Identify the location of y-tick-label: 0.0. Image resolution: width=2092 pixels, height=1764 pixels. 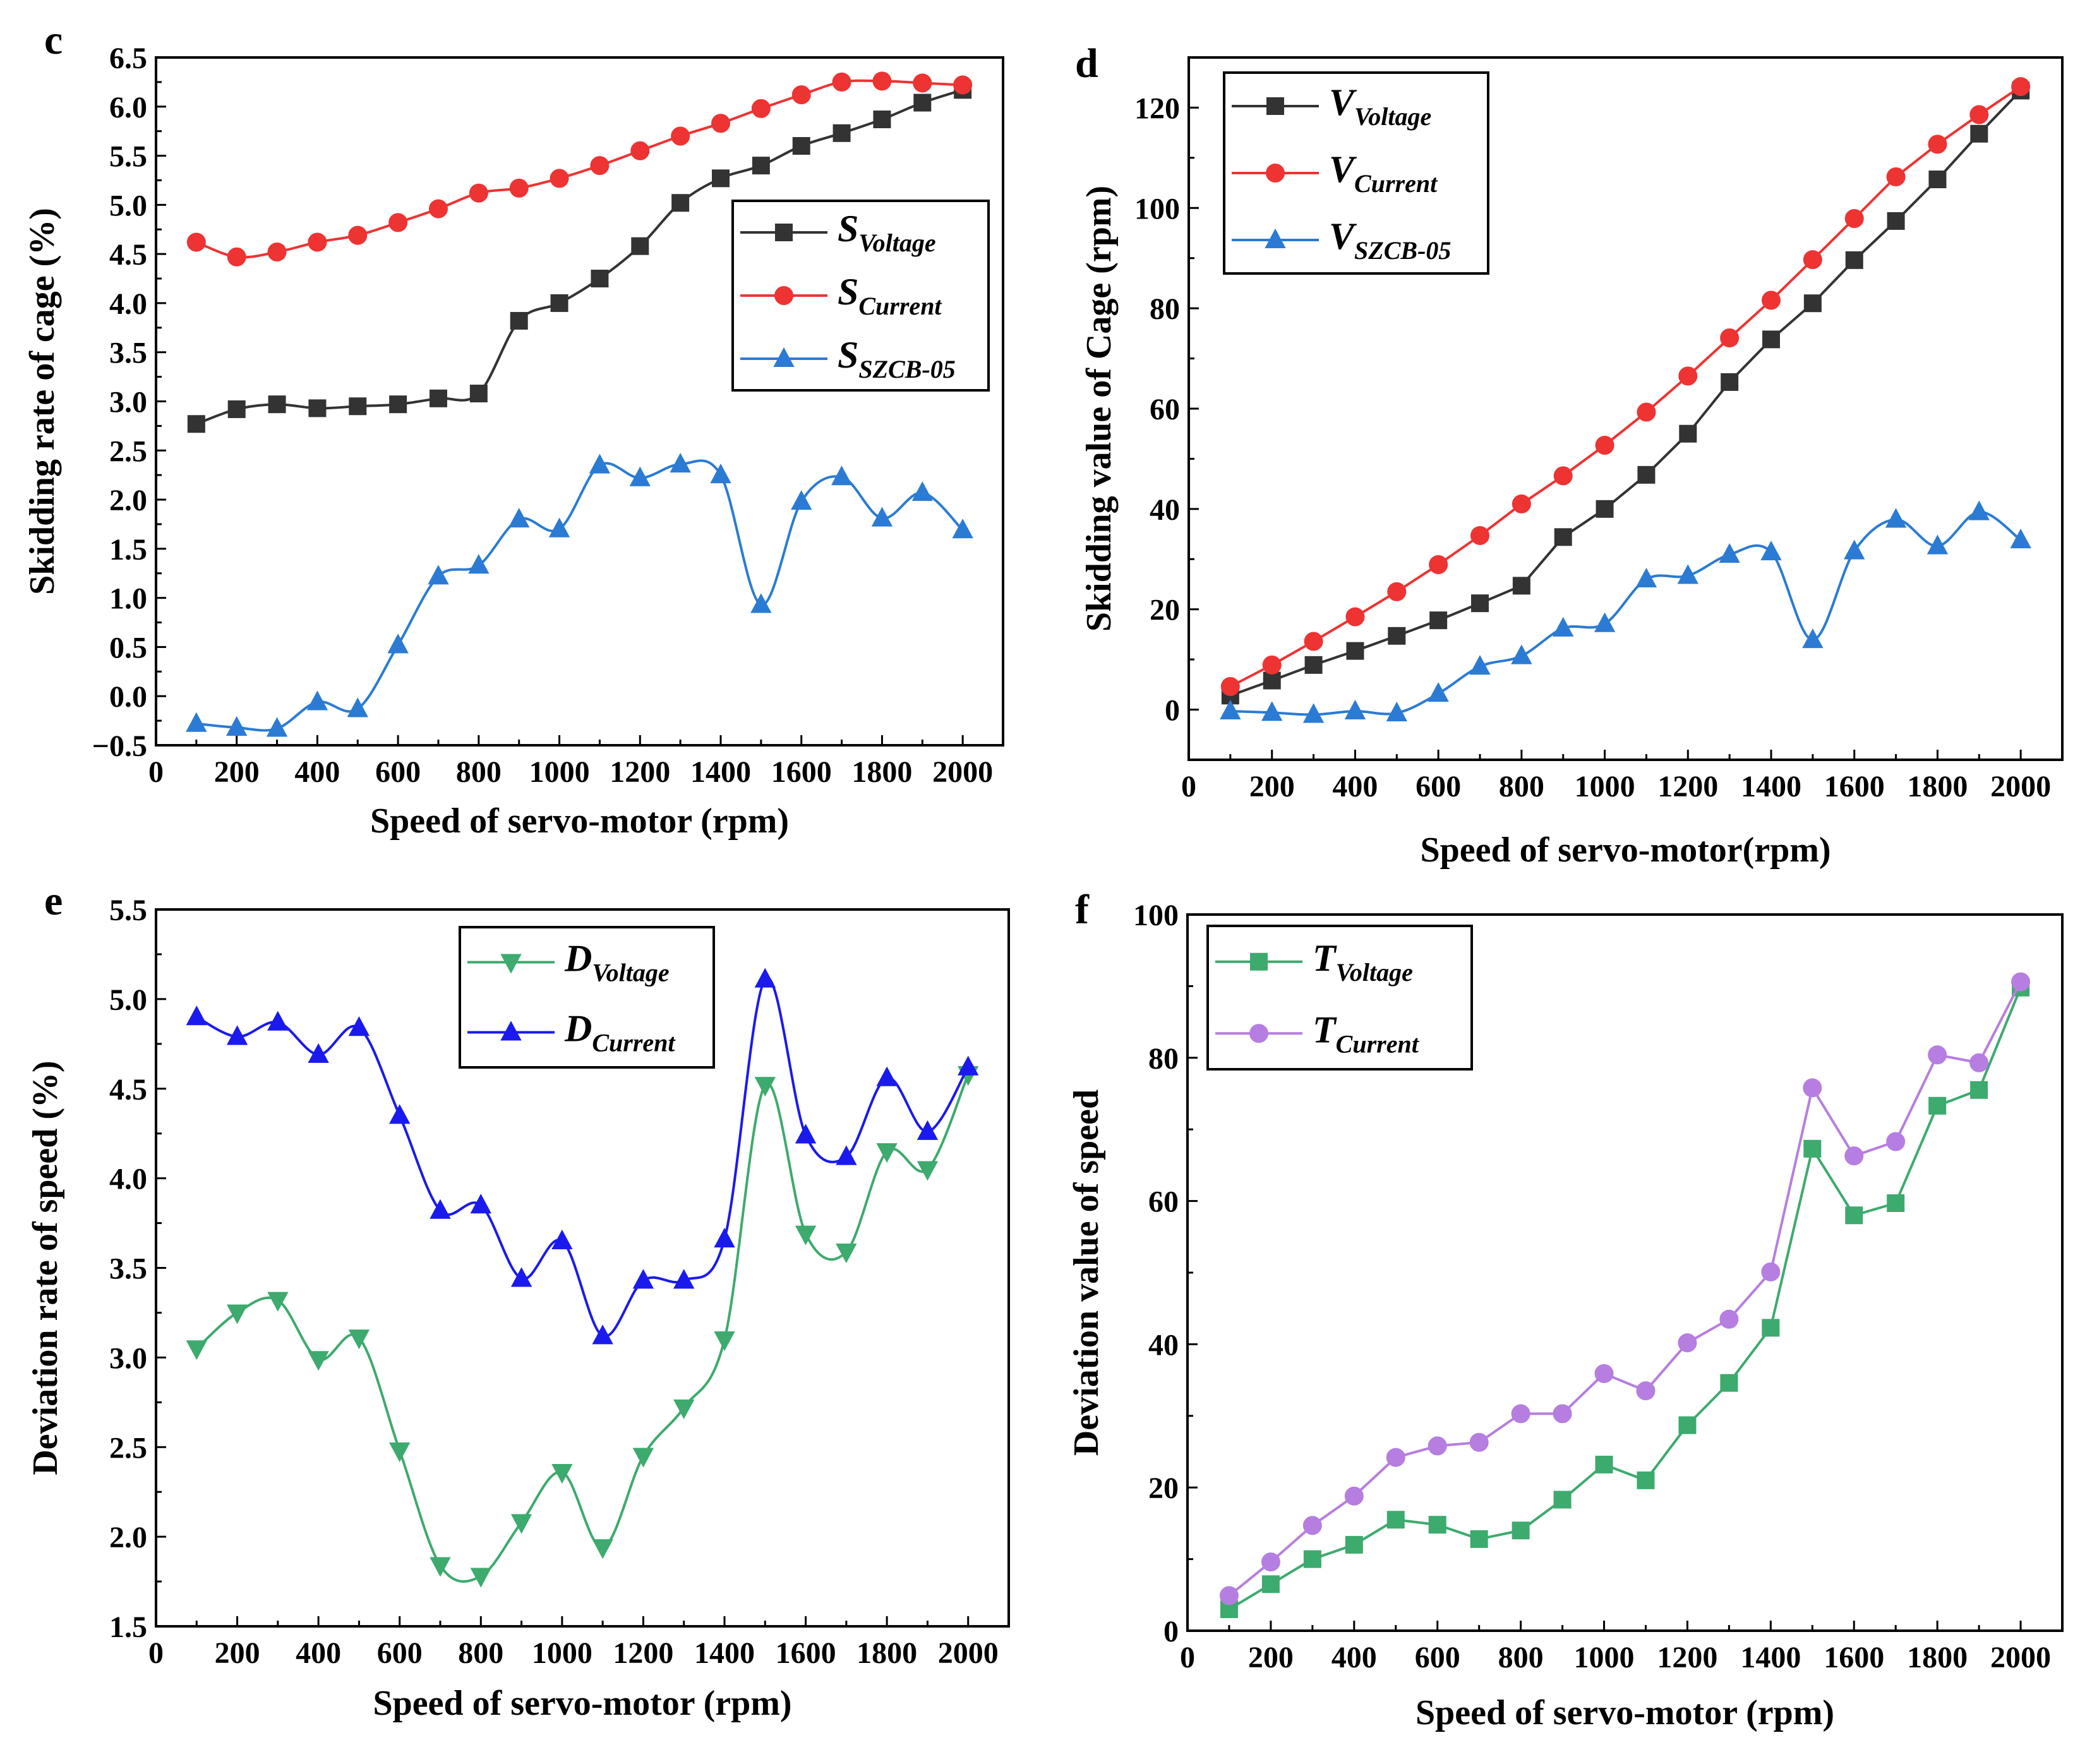
(128, 697).